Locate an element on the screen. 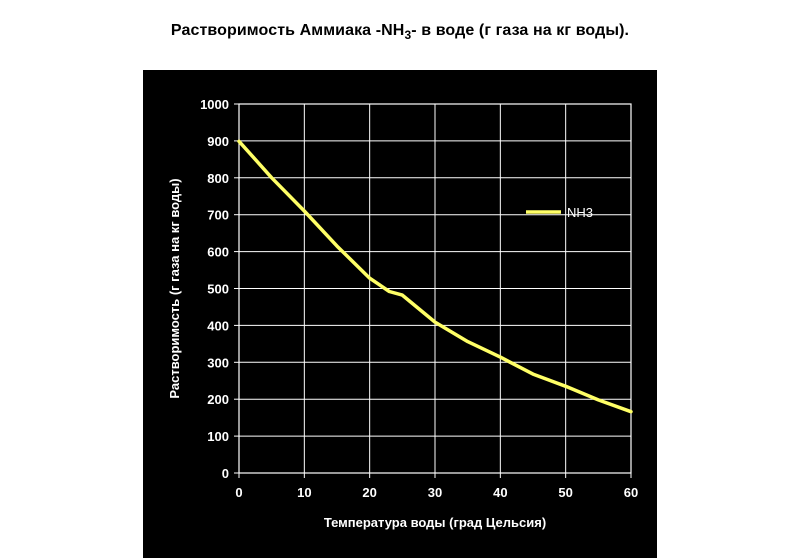  tick-label-x-0: 0 is located at coordinates (238, 492).